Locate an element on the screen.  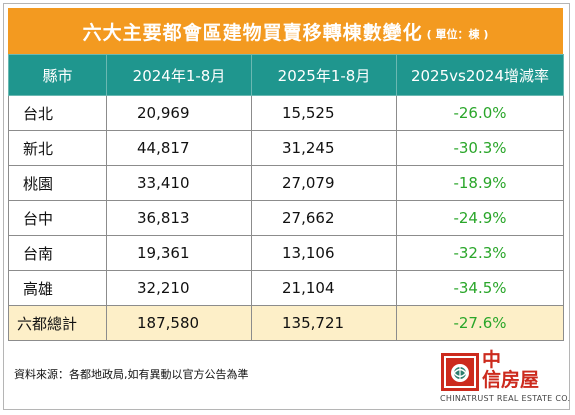
cell-city: 桃園 is located at coordinates (57, 183).